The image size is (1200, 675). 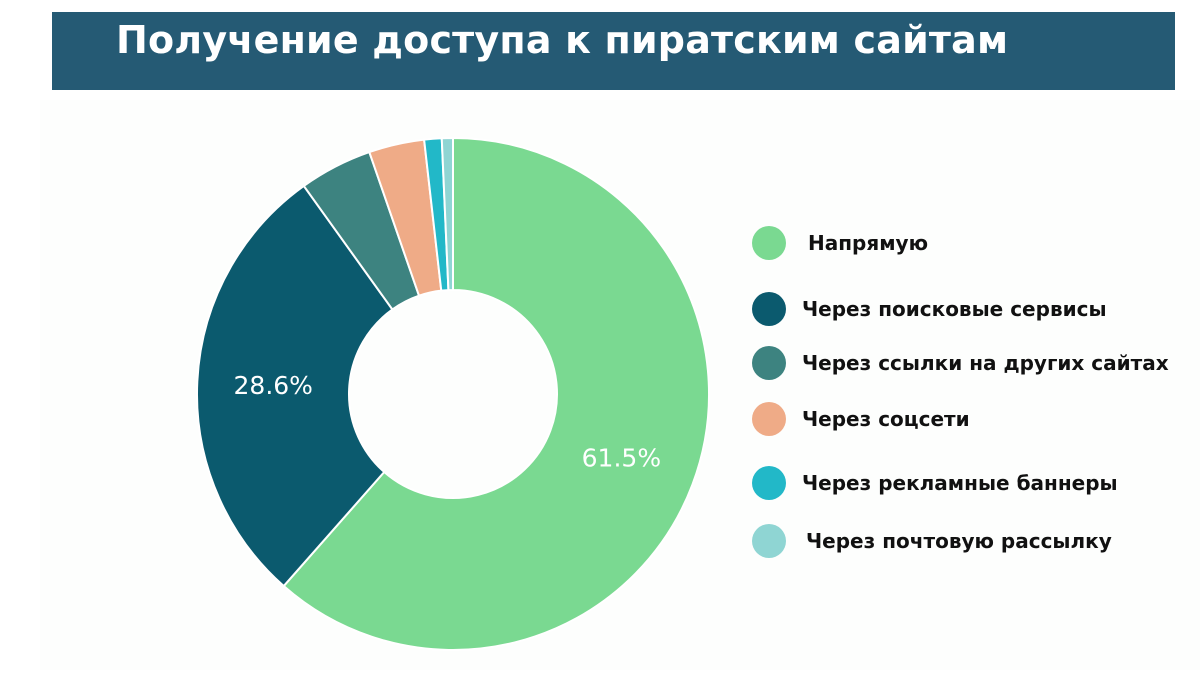 I want to click on slice-data-label: 61.5%, so click(x=621, y=458).